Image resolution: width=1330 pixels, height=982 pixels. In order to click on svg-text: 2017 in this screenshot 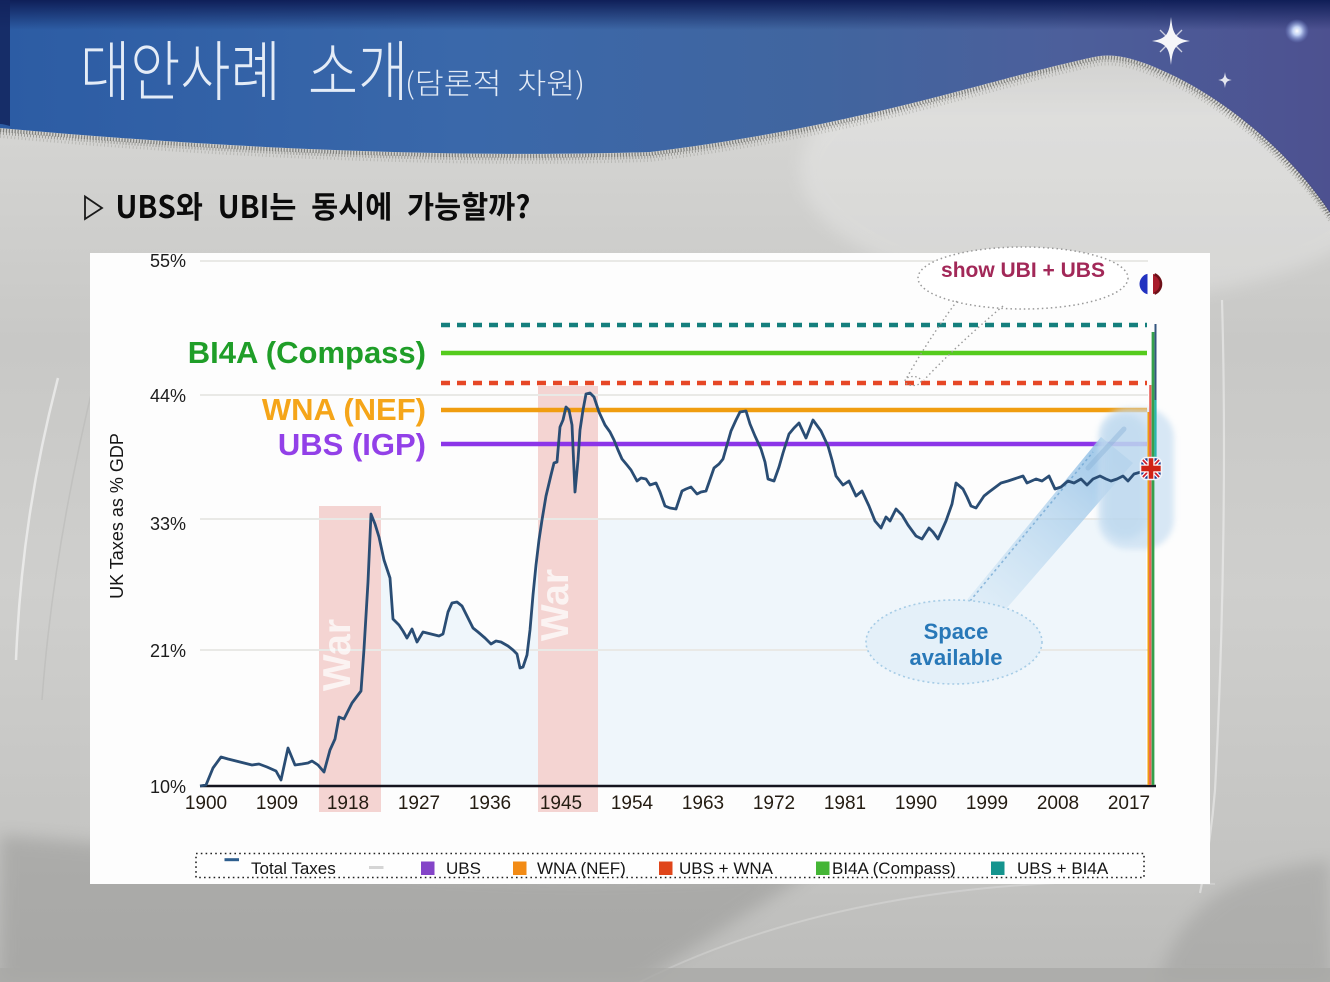, I will do `click(1129, 803)`.